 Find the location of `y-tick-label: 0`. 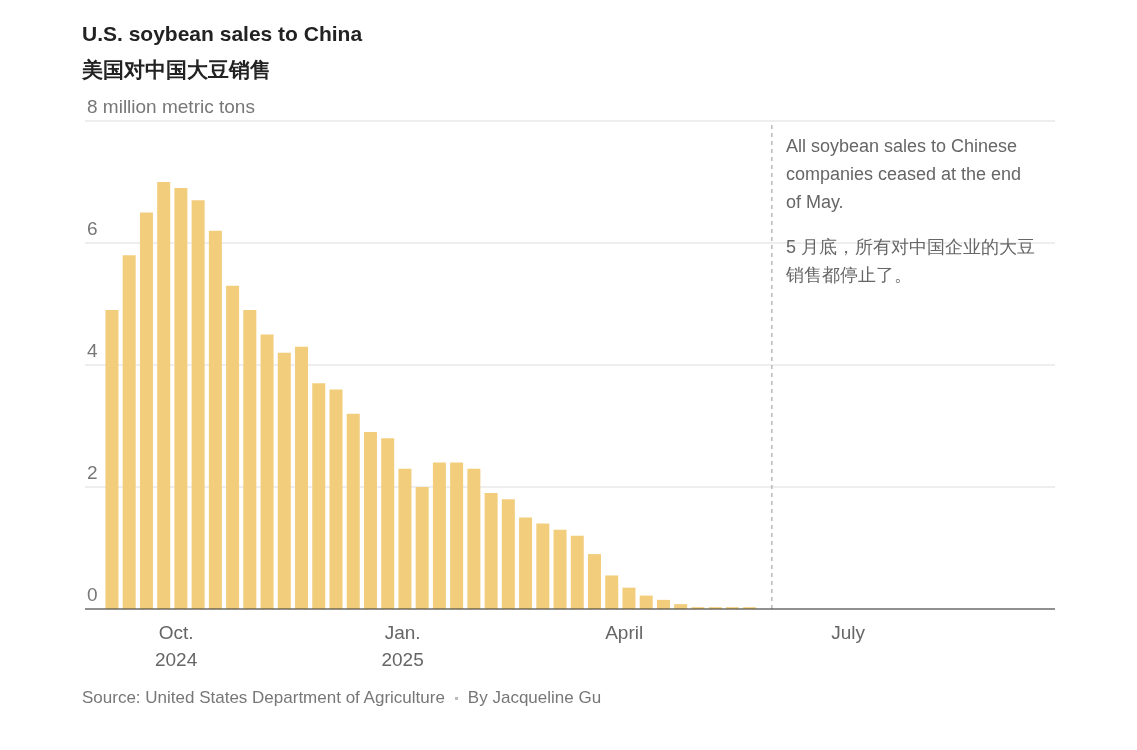

y-tick-label: 0 is located at coordinates (92, 594).